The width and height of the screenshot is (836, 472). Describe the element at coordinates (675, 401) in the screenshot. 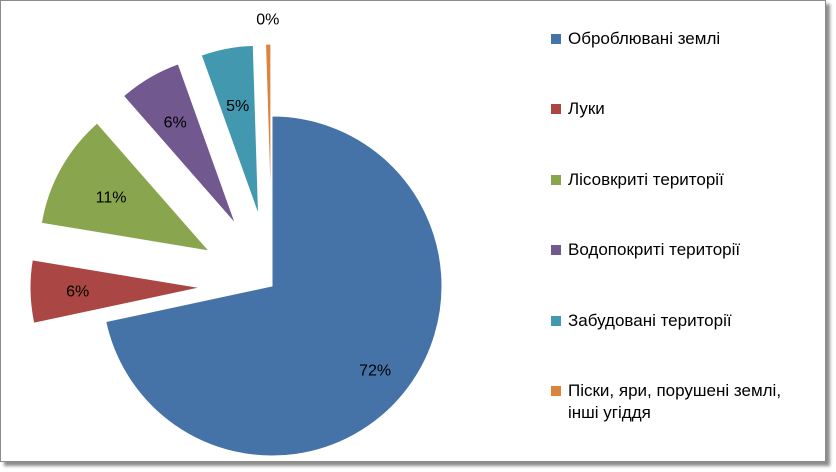

I see `legend-label: Піски, яри, порушені землі, інші угіддя` at that location.